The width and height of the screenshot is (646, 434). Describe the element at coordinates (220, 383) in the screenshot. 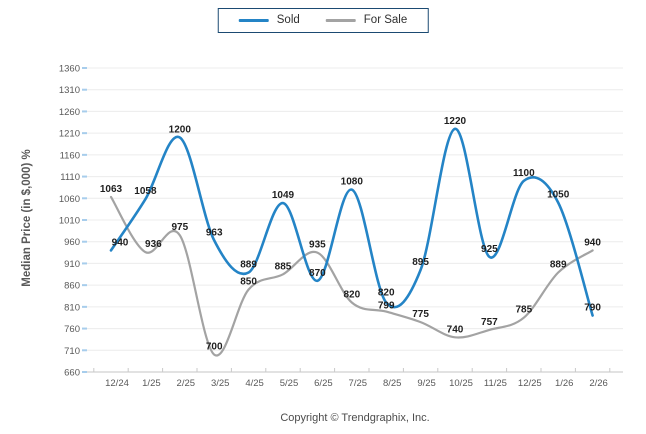

I see `x-axis-tick-label: 3/25` at that location.